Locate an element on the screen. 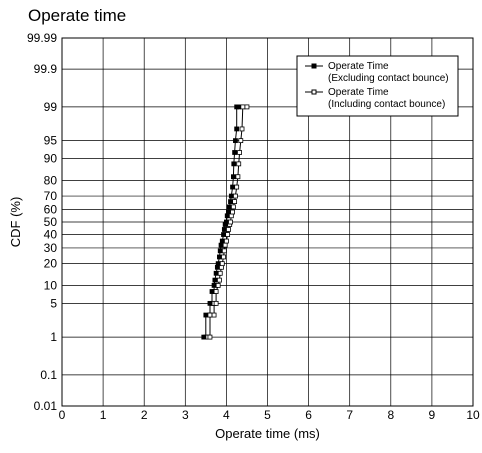  legend-label-including: Operate Time is located at coordinates (358, 92).